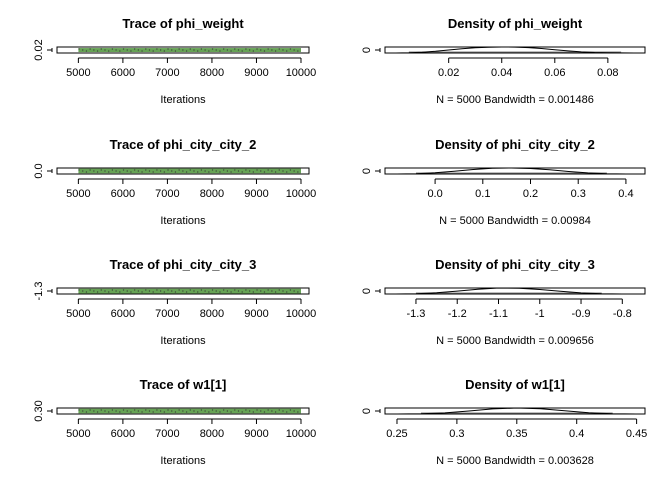 This screenshot has width=672, height=480. What do you see at coordinates (576, 434) in the screenshot?
I see `x-tick-label: 0.4` at bounding box center [576, 434].